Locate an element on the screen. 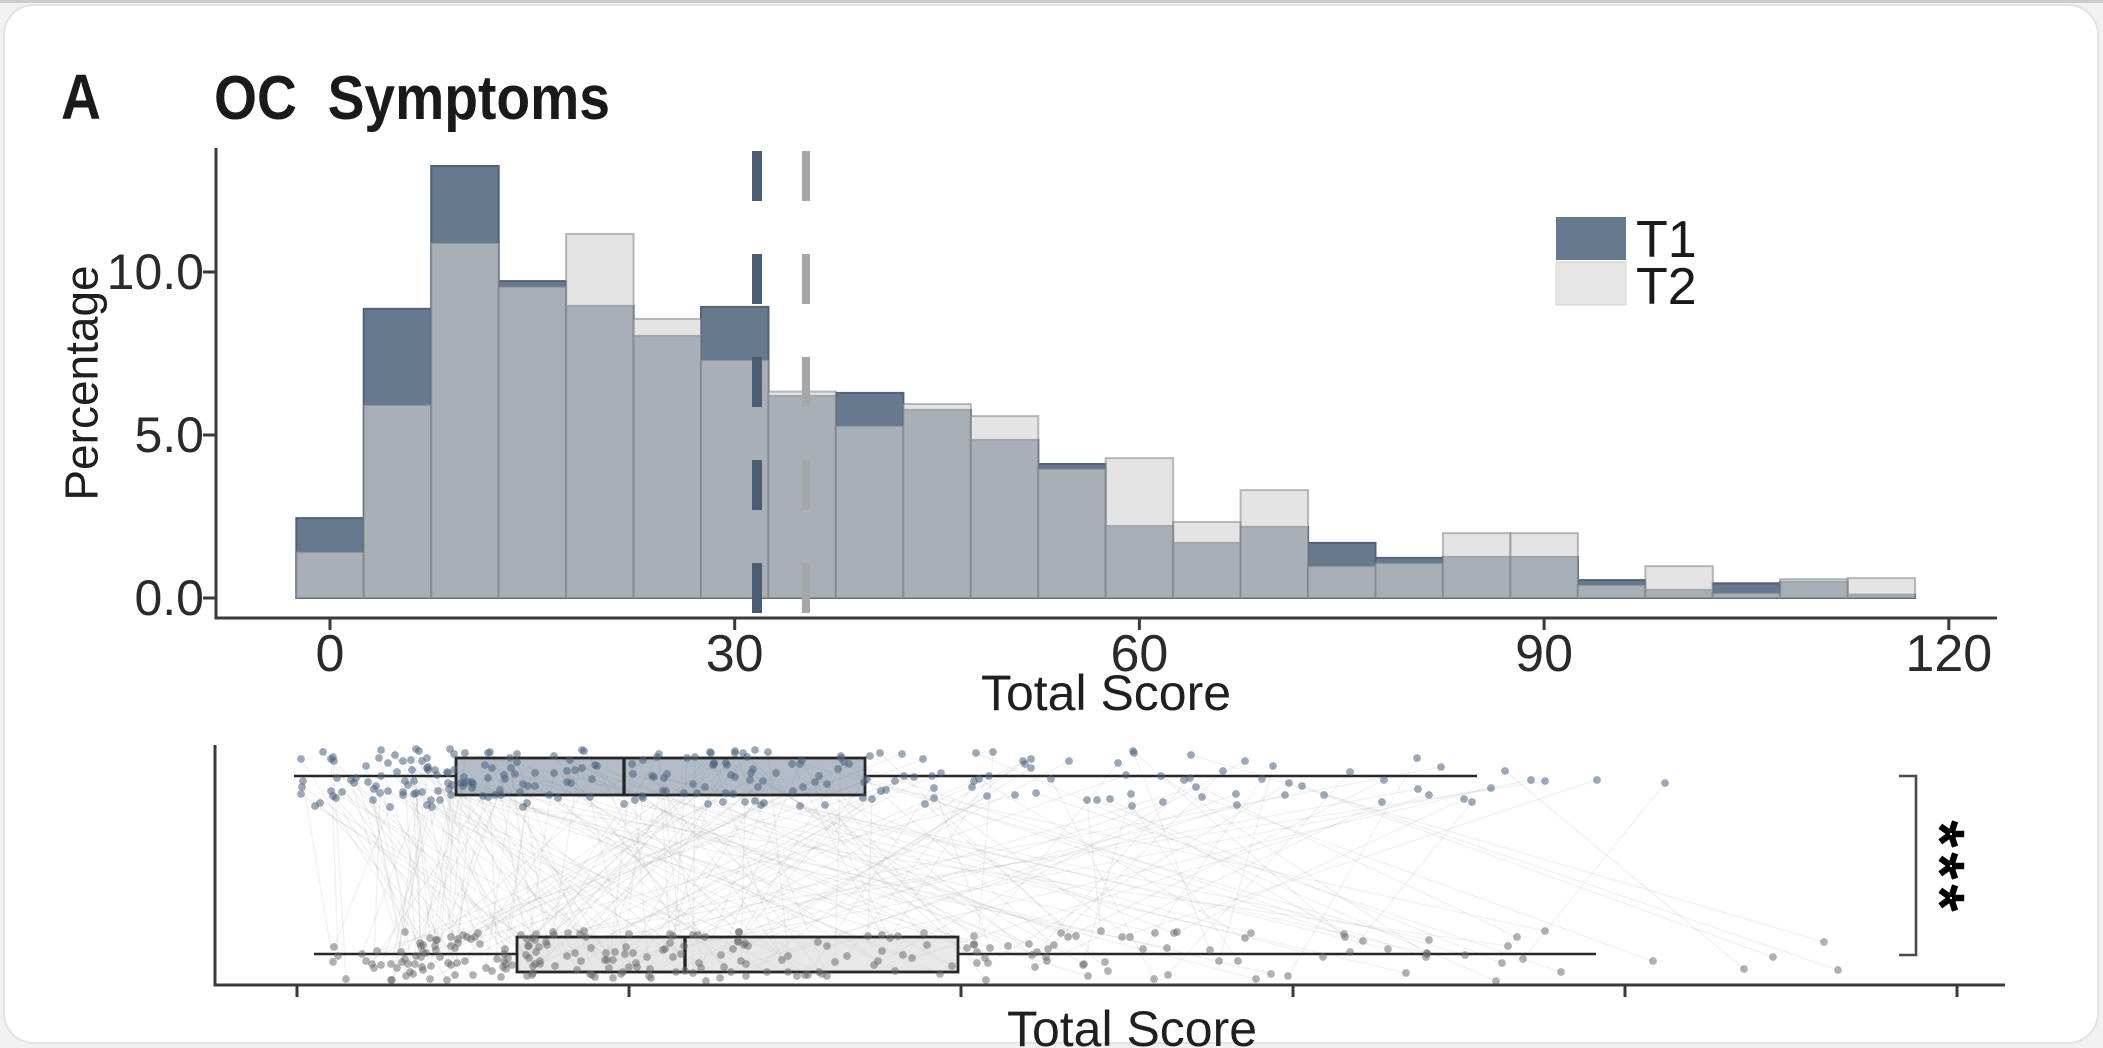  svg-text: 5.0 is located at coordinates (169, 435).